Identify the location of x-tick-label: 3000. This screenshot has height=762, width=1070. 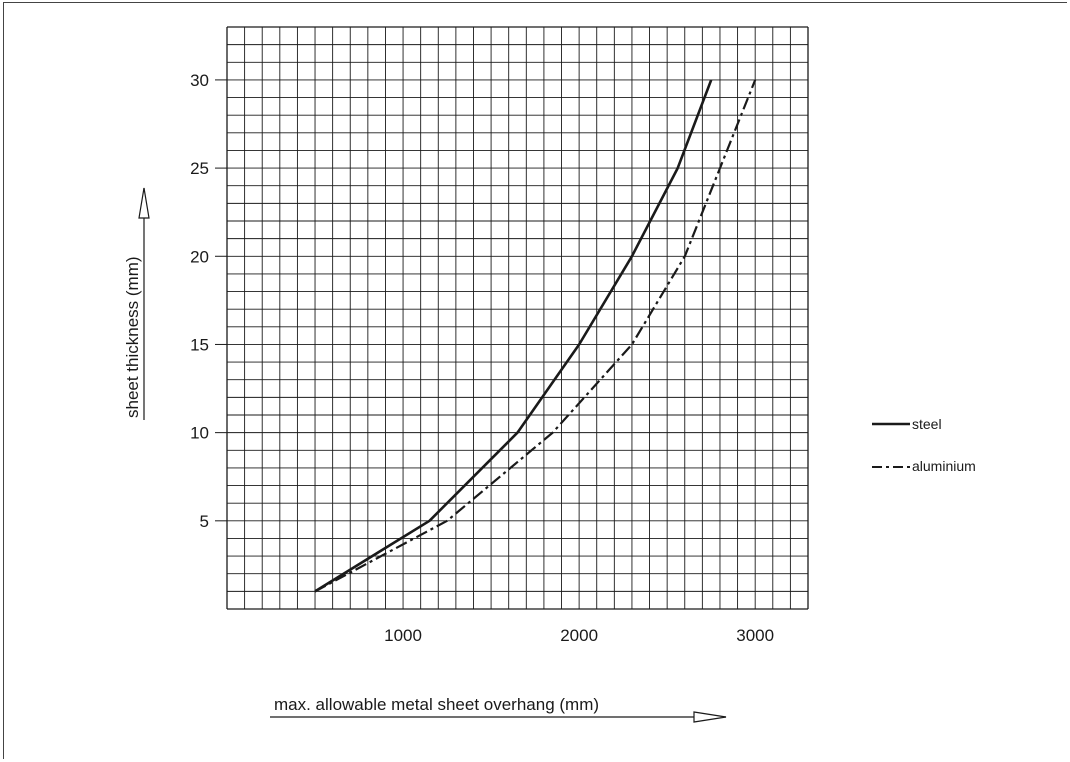
(755, 635).